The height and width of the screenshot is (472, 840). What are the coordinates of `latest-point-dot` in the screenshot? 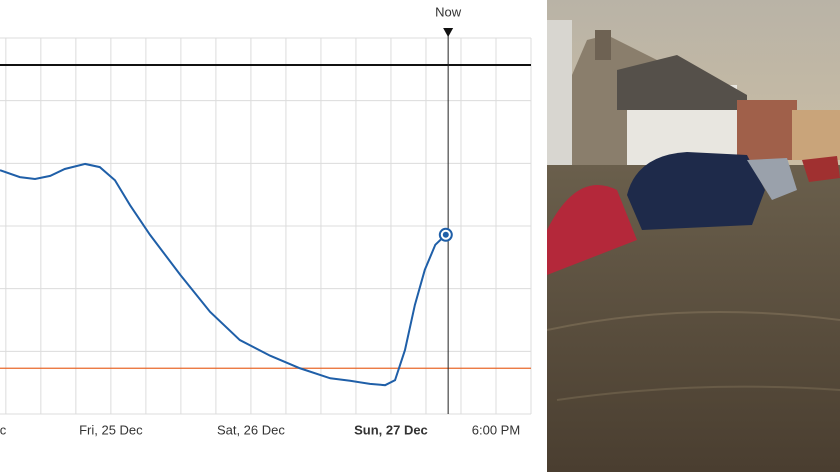 It's located at (445, 234).